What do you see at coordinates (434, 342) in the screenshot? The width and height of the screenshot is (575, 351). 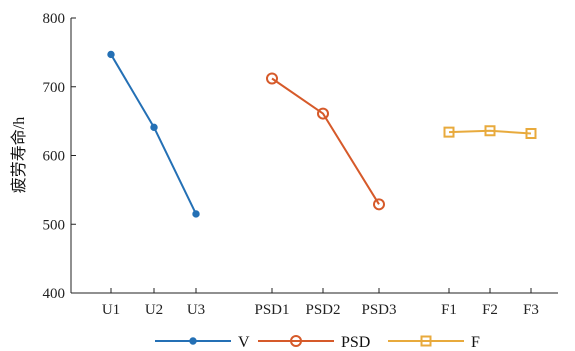 I see `legend-item-f: F` at bounding box center [434, 342].